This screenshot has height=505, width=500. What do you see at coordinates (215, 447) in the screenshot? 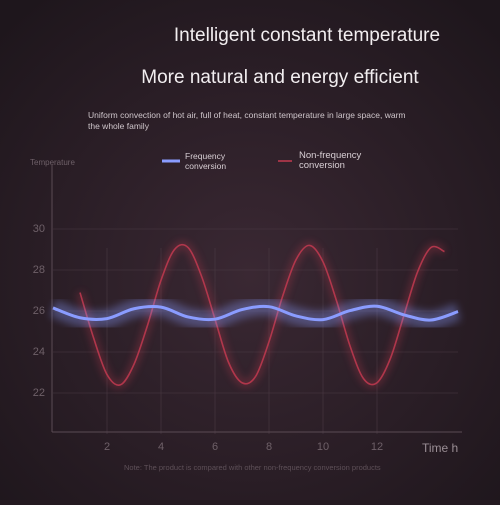
I see `x-tick-label: 6` at bounding box center [215, 447].